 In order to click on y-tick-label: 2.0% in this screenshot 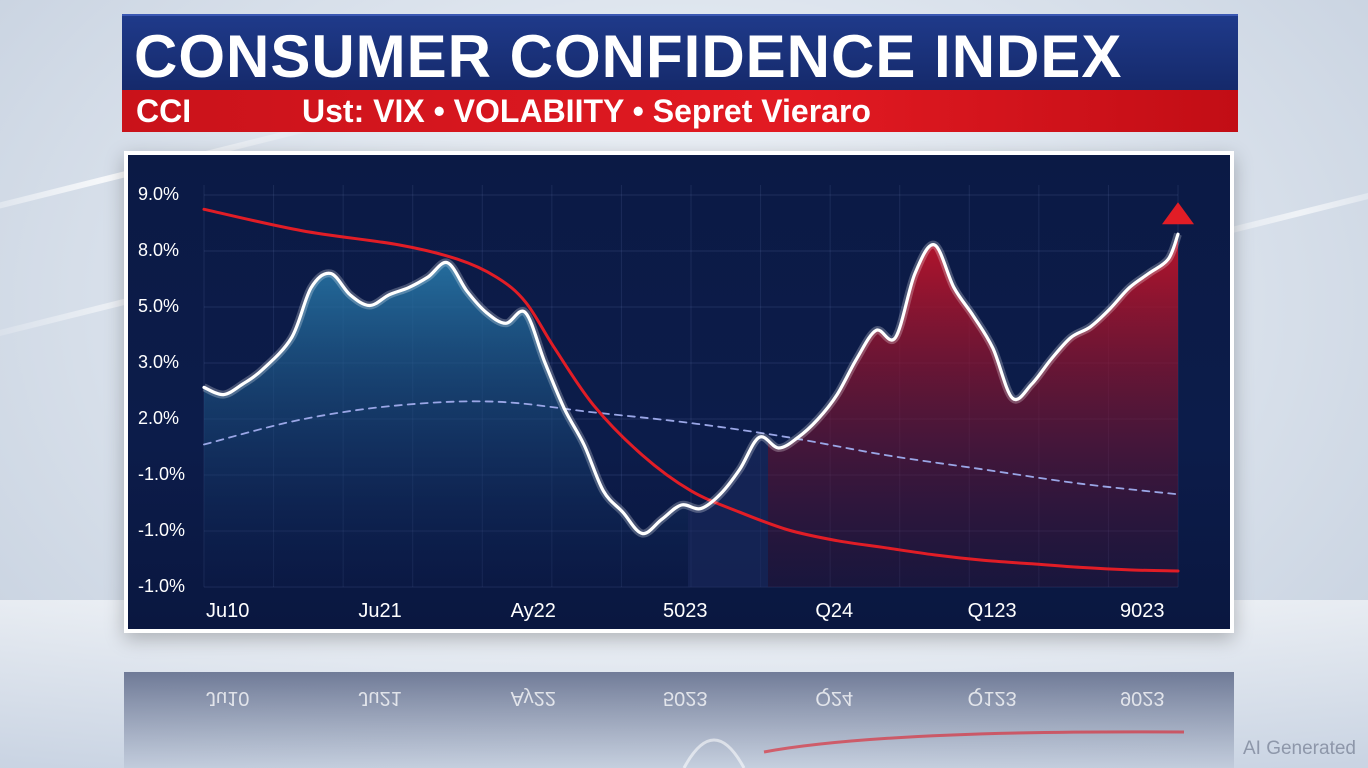, I will do `click(159, 418)`.